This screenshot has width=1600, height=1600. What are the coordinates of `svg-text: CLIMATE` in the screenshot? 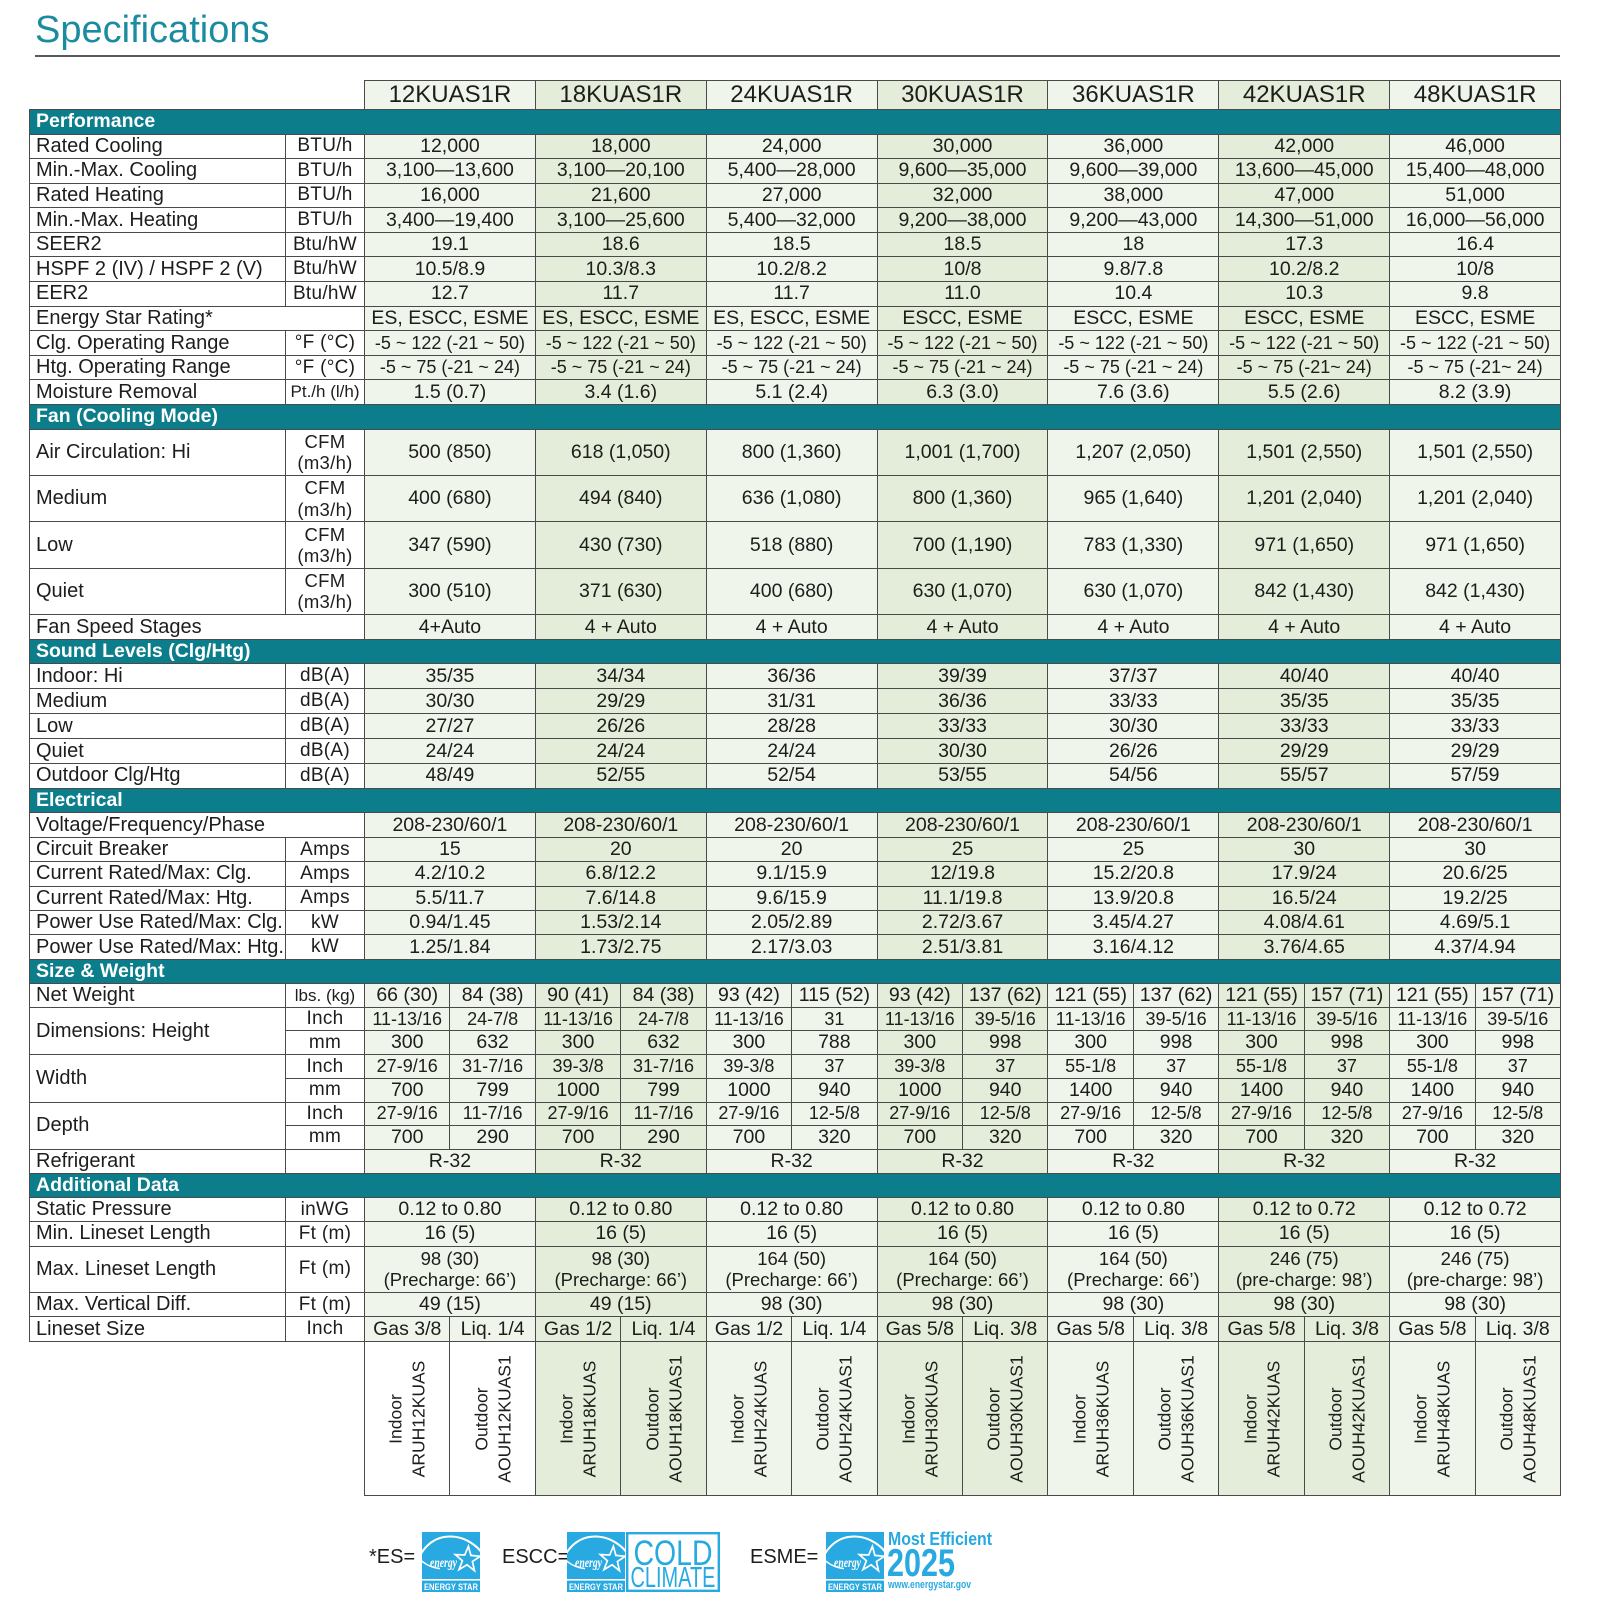 It's located at (673, 1577).